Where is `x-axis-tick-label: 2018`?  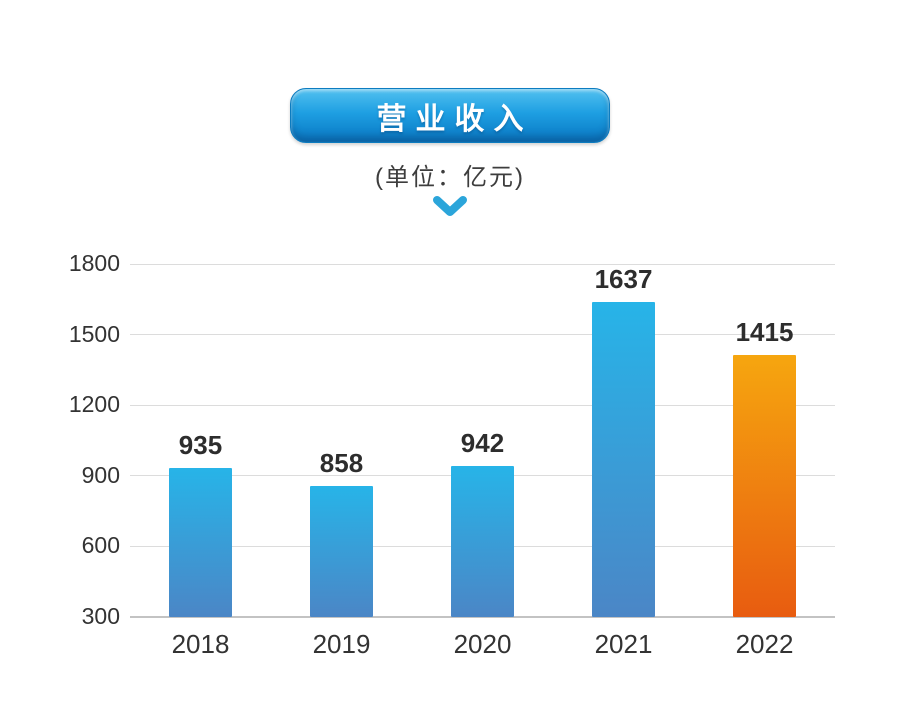
x-axis-tick-label: 2018 is located at coordinates (200, 644).